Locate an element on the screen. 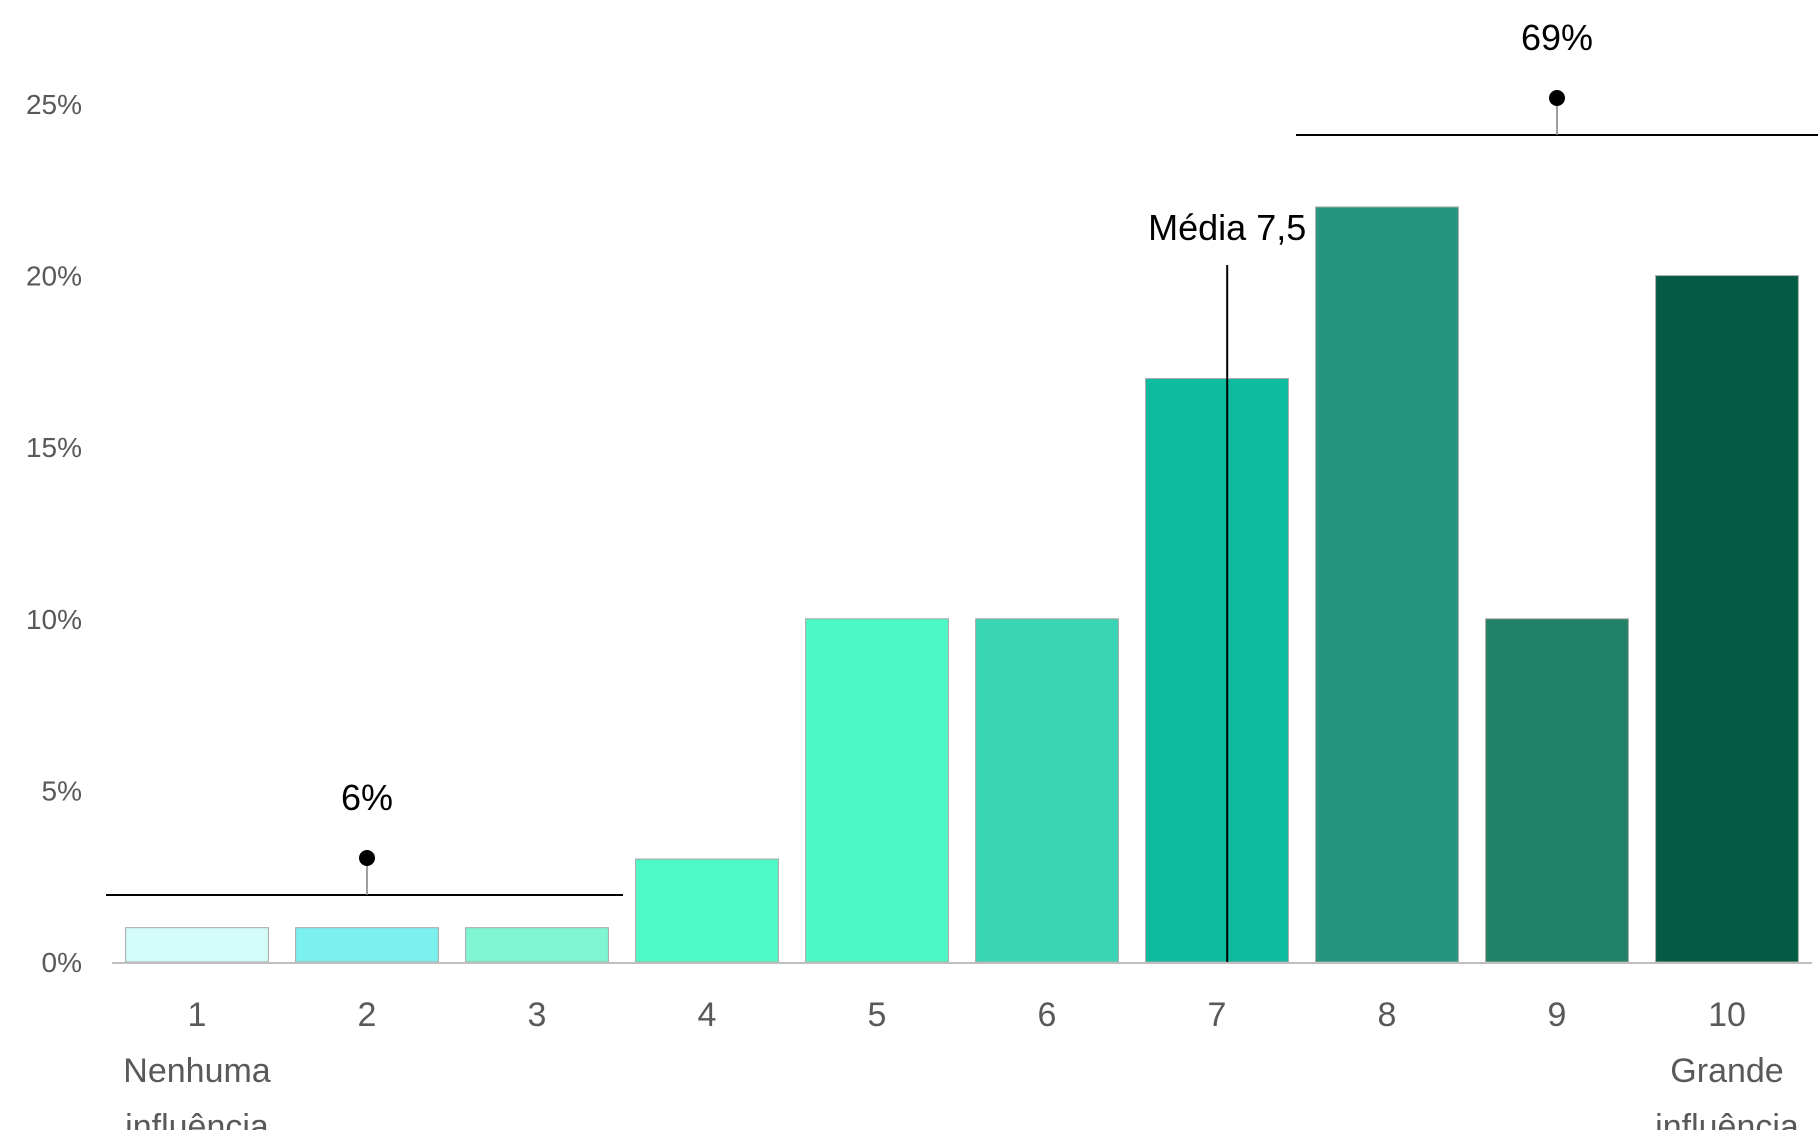 Image resolution: width=1818 pixels, height=1130 pixels. mean-marker: Média 7,5 is located at coordinates (1227, 584).